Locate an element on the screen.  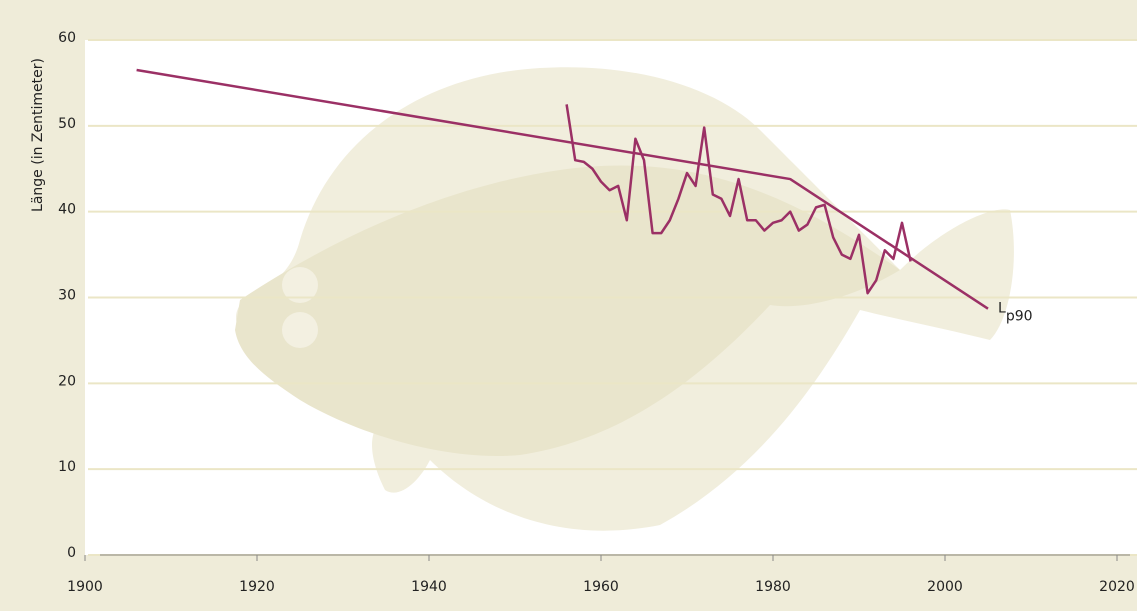
y-tick-label: 60 is located at coordinates (67, 38).